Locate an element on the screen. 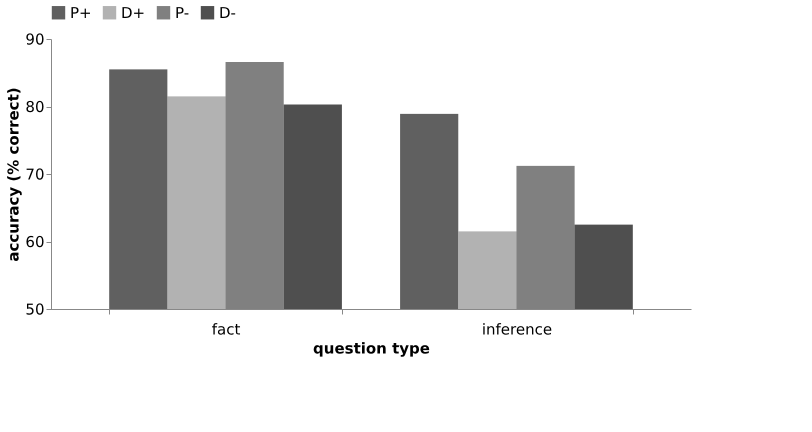 Image resolution: width=812 pixels, height=432 pixels. y-tick-label: 80 is located at coordinates (34, 107).